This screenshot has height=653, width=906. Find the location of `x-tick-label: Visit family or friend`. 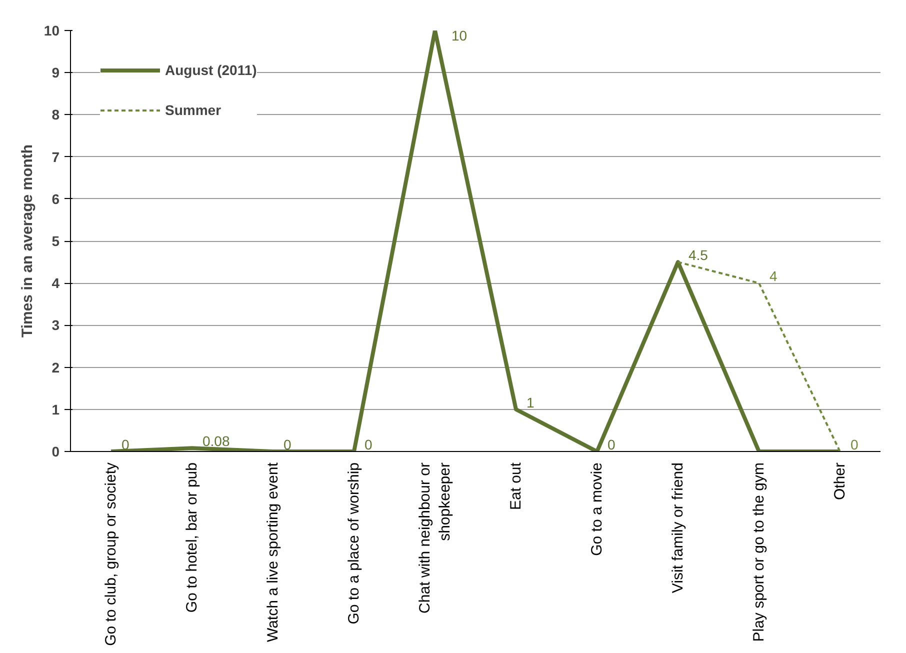

x-tick-label: Visit family or friend is located at coordinates (678, 528).